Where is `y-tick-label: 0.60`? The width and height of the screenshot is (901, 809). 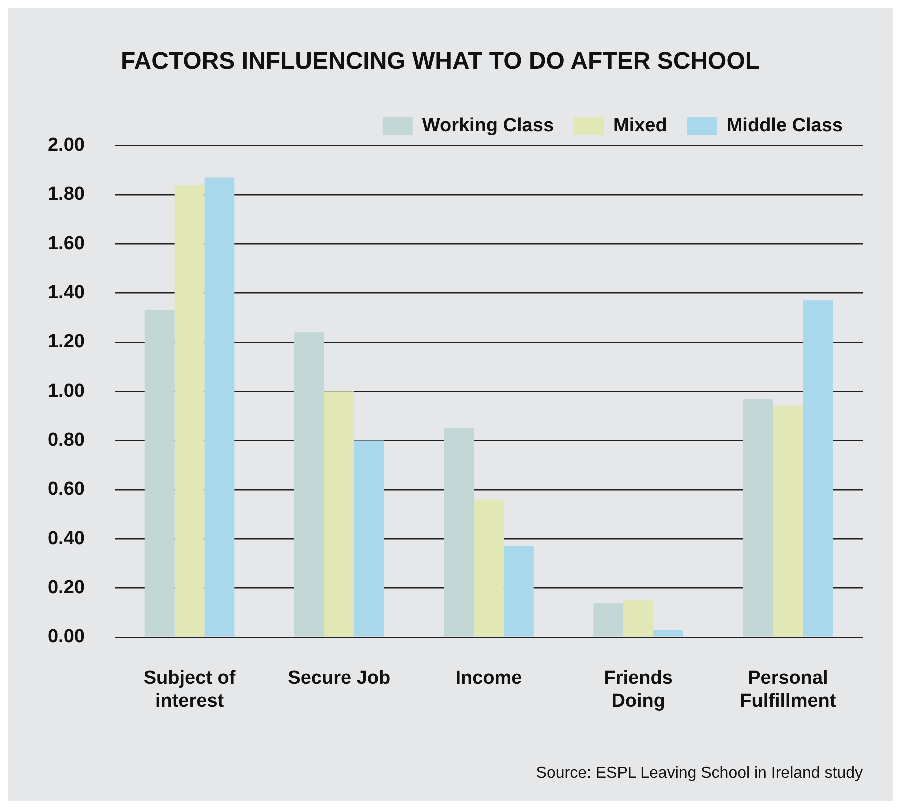
y-tick-label: 0.60 is located at coordinates (66, 489).